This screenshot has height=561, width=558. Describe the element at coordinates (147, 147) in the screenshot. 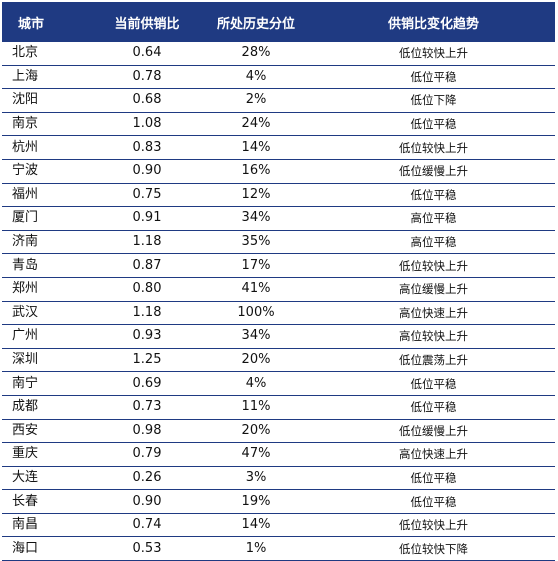

I see `cell-current-ratio: 0.83` at that location.